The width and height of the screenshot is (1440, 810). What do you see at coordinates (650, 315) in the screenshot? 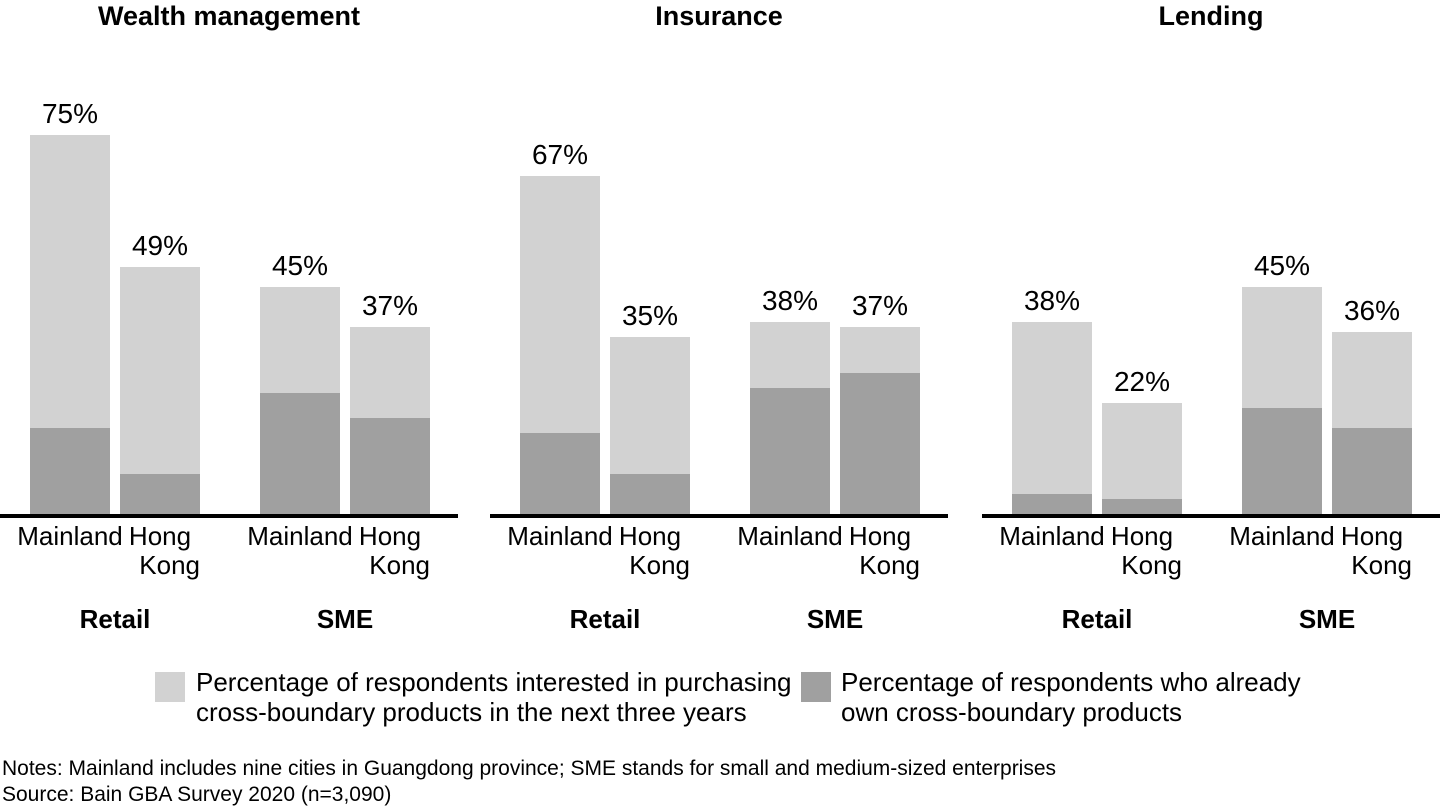
I see `value-label: 35%` at bounding box center [650, 315].